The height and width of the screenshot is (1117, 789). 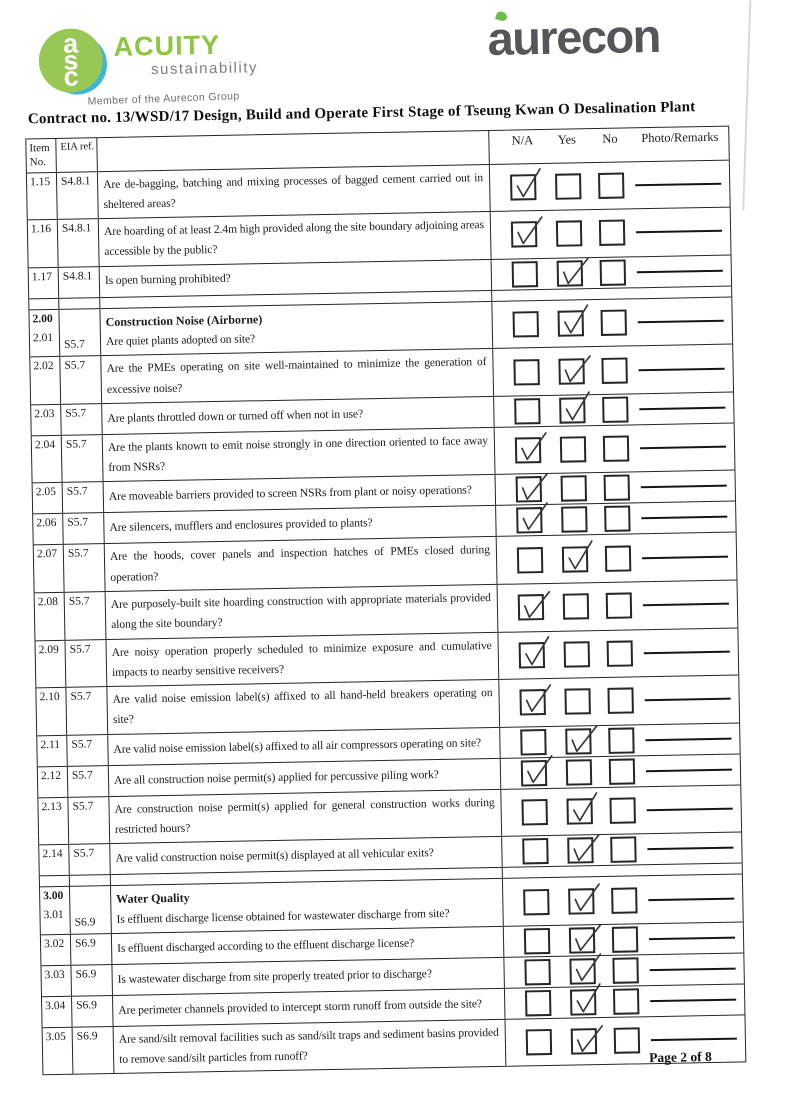 I want to click on item-number: 2.12, so click(x=51, y=775).